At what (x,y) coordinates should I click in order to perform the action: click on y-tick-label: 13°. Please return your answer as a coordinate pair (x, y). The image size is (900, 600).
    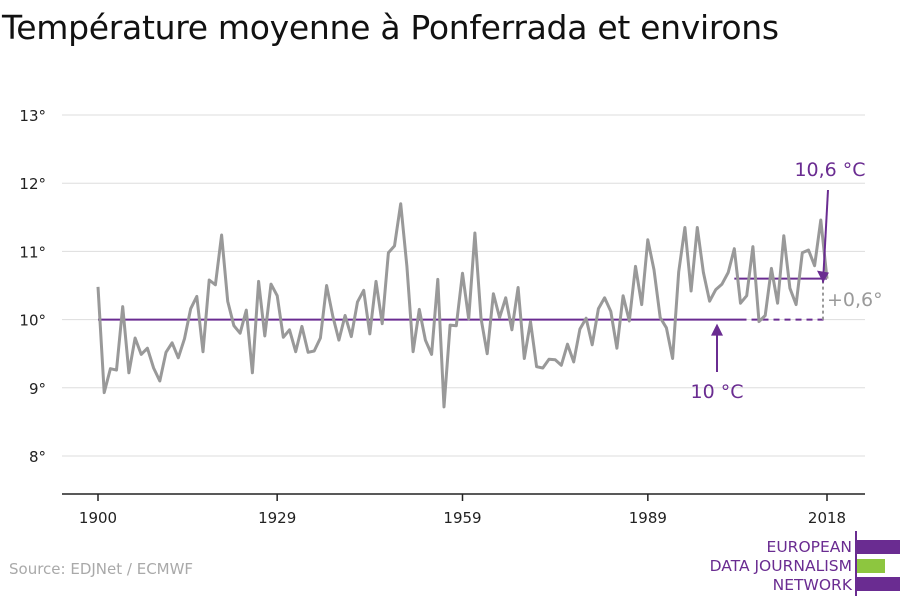
    Looking at the image, I should click on (32, 116).